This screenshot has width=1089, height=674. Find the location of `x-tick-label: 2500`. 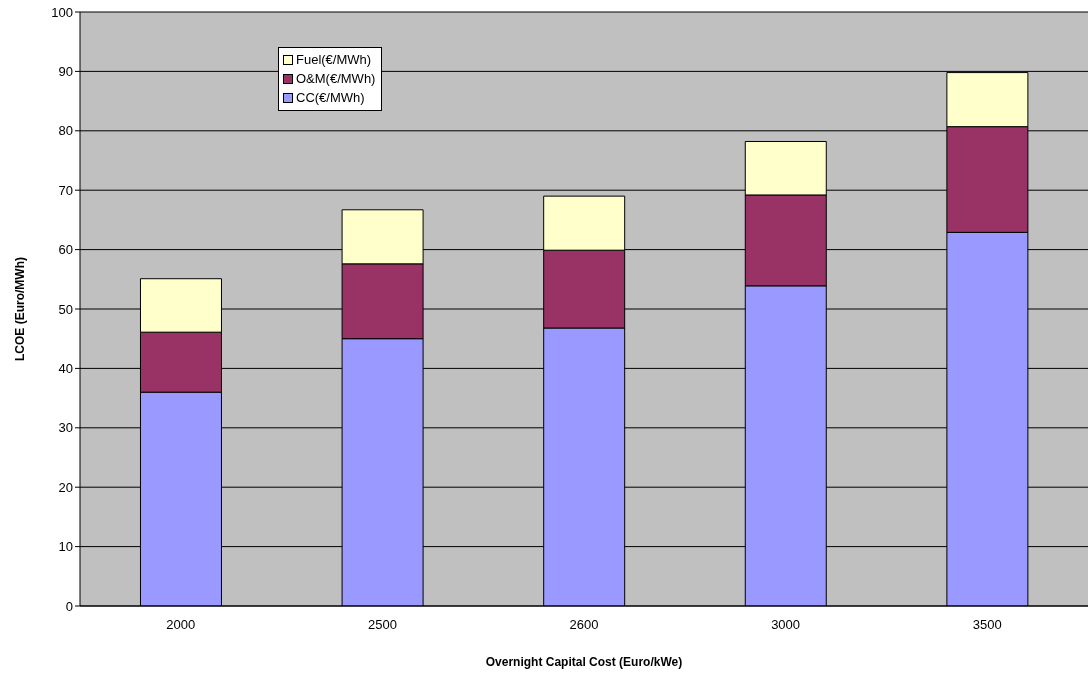

x-tick-label: 2500 is located at coordinates (382, 625).